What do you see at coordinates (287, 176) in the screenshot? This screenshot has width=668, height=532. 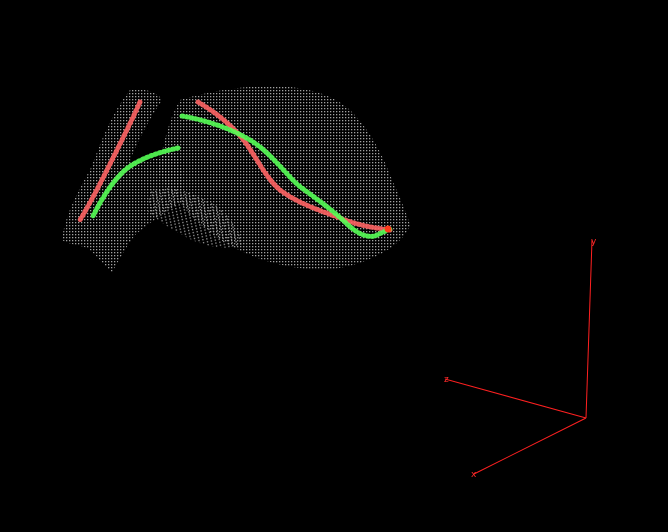 I see `green-path-main-segment` at bounding box center [287, 176].